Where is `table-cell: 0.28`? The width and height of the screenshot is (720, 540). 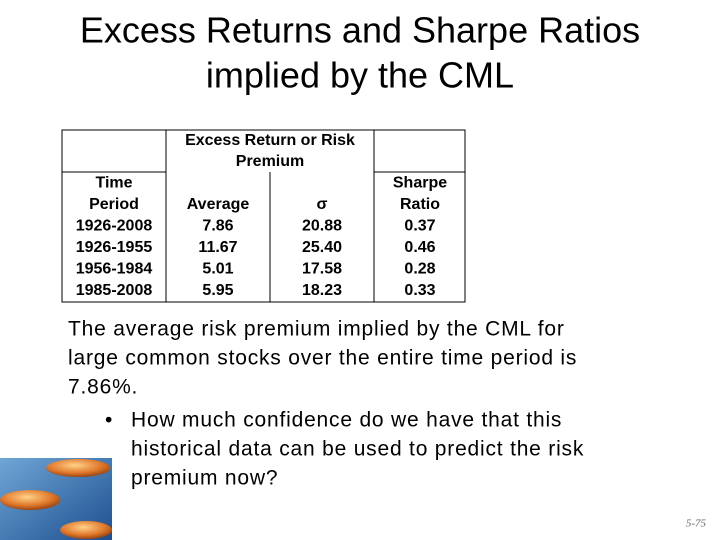 table-cell: 0.28 is located at coordinates (419, 269).